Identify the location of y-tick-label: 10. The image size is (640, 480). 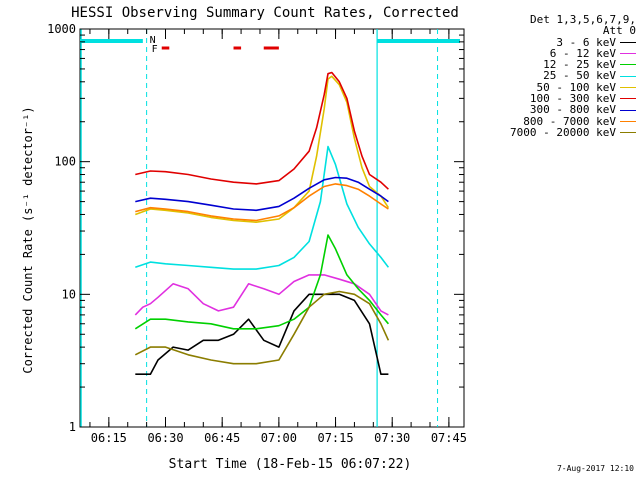
(69, 294).